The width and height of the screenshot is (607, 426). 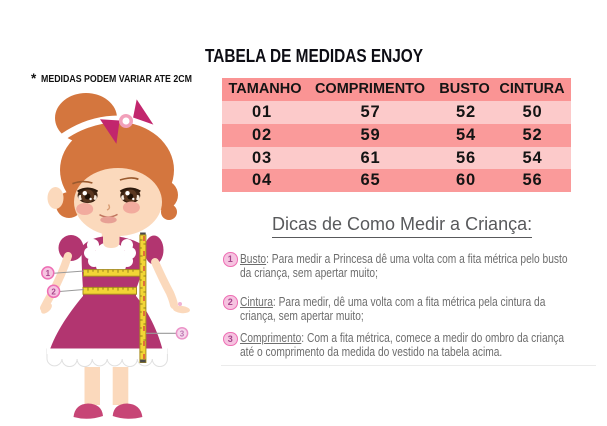 What do you see at coordinates (53, 291) in the screenshot?
I see `svg-text: 2` at bounding box center [53, 291].